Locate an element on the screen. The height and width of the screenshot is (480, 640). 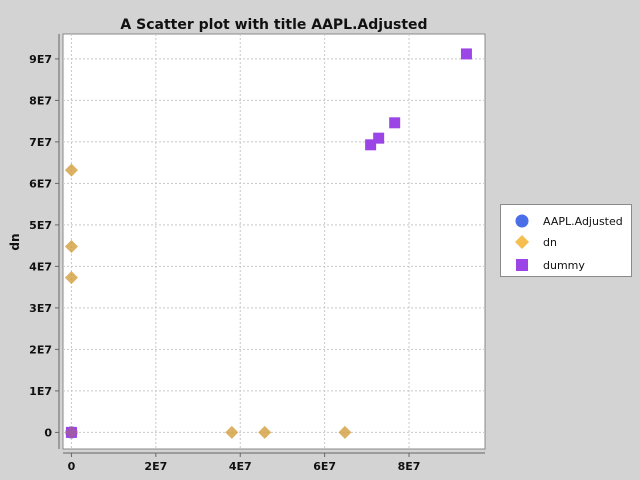
y-tick-label: 4E7 is located at coordinates (40, 266).